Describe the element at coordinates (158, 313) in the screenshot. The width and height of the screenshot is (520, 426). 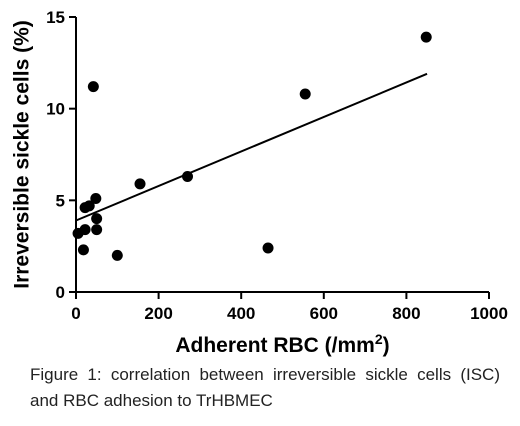
I see `x-tick-label: 200` at that location.